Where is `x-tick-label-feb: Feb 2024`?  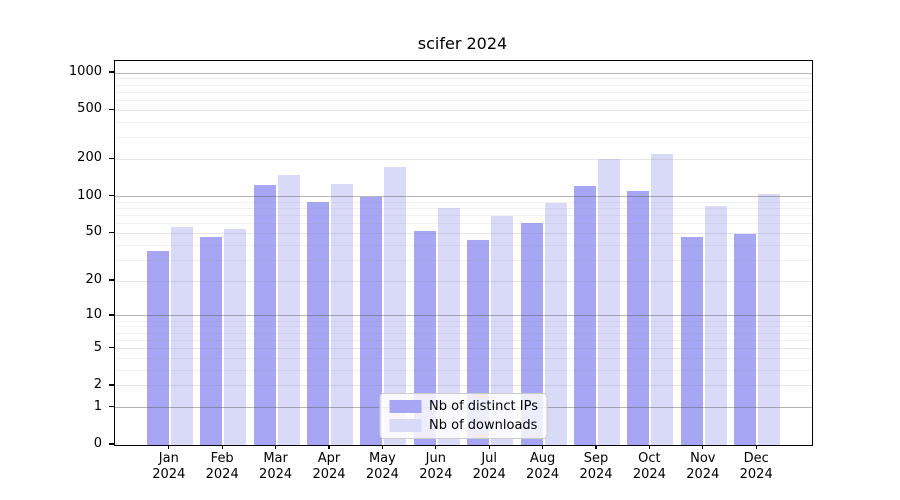
x-tick-label-feb: Feb 2024 is located at coordinates (222, 466).